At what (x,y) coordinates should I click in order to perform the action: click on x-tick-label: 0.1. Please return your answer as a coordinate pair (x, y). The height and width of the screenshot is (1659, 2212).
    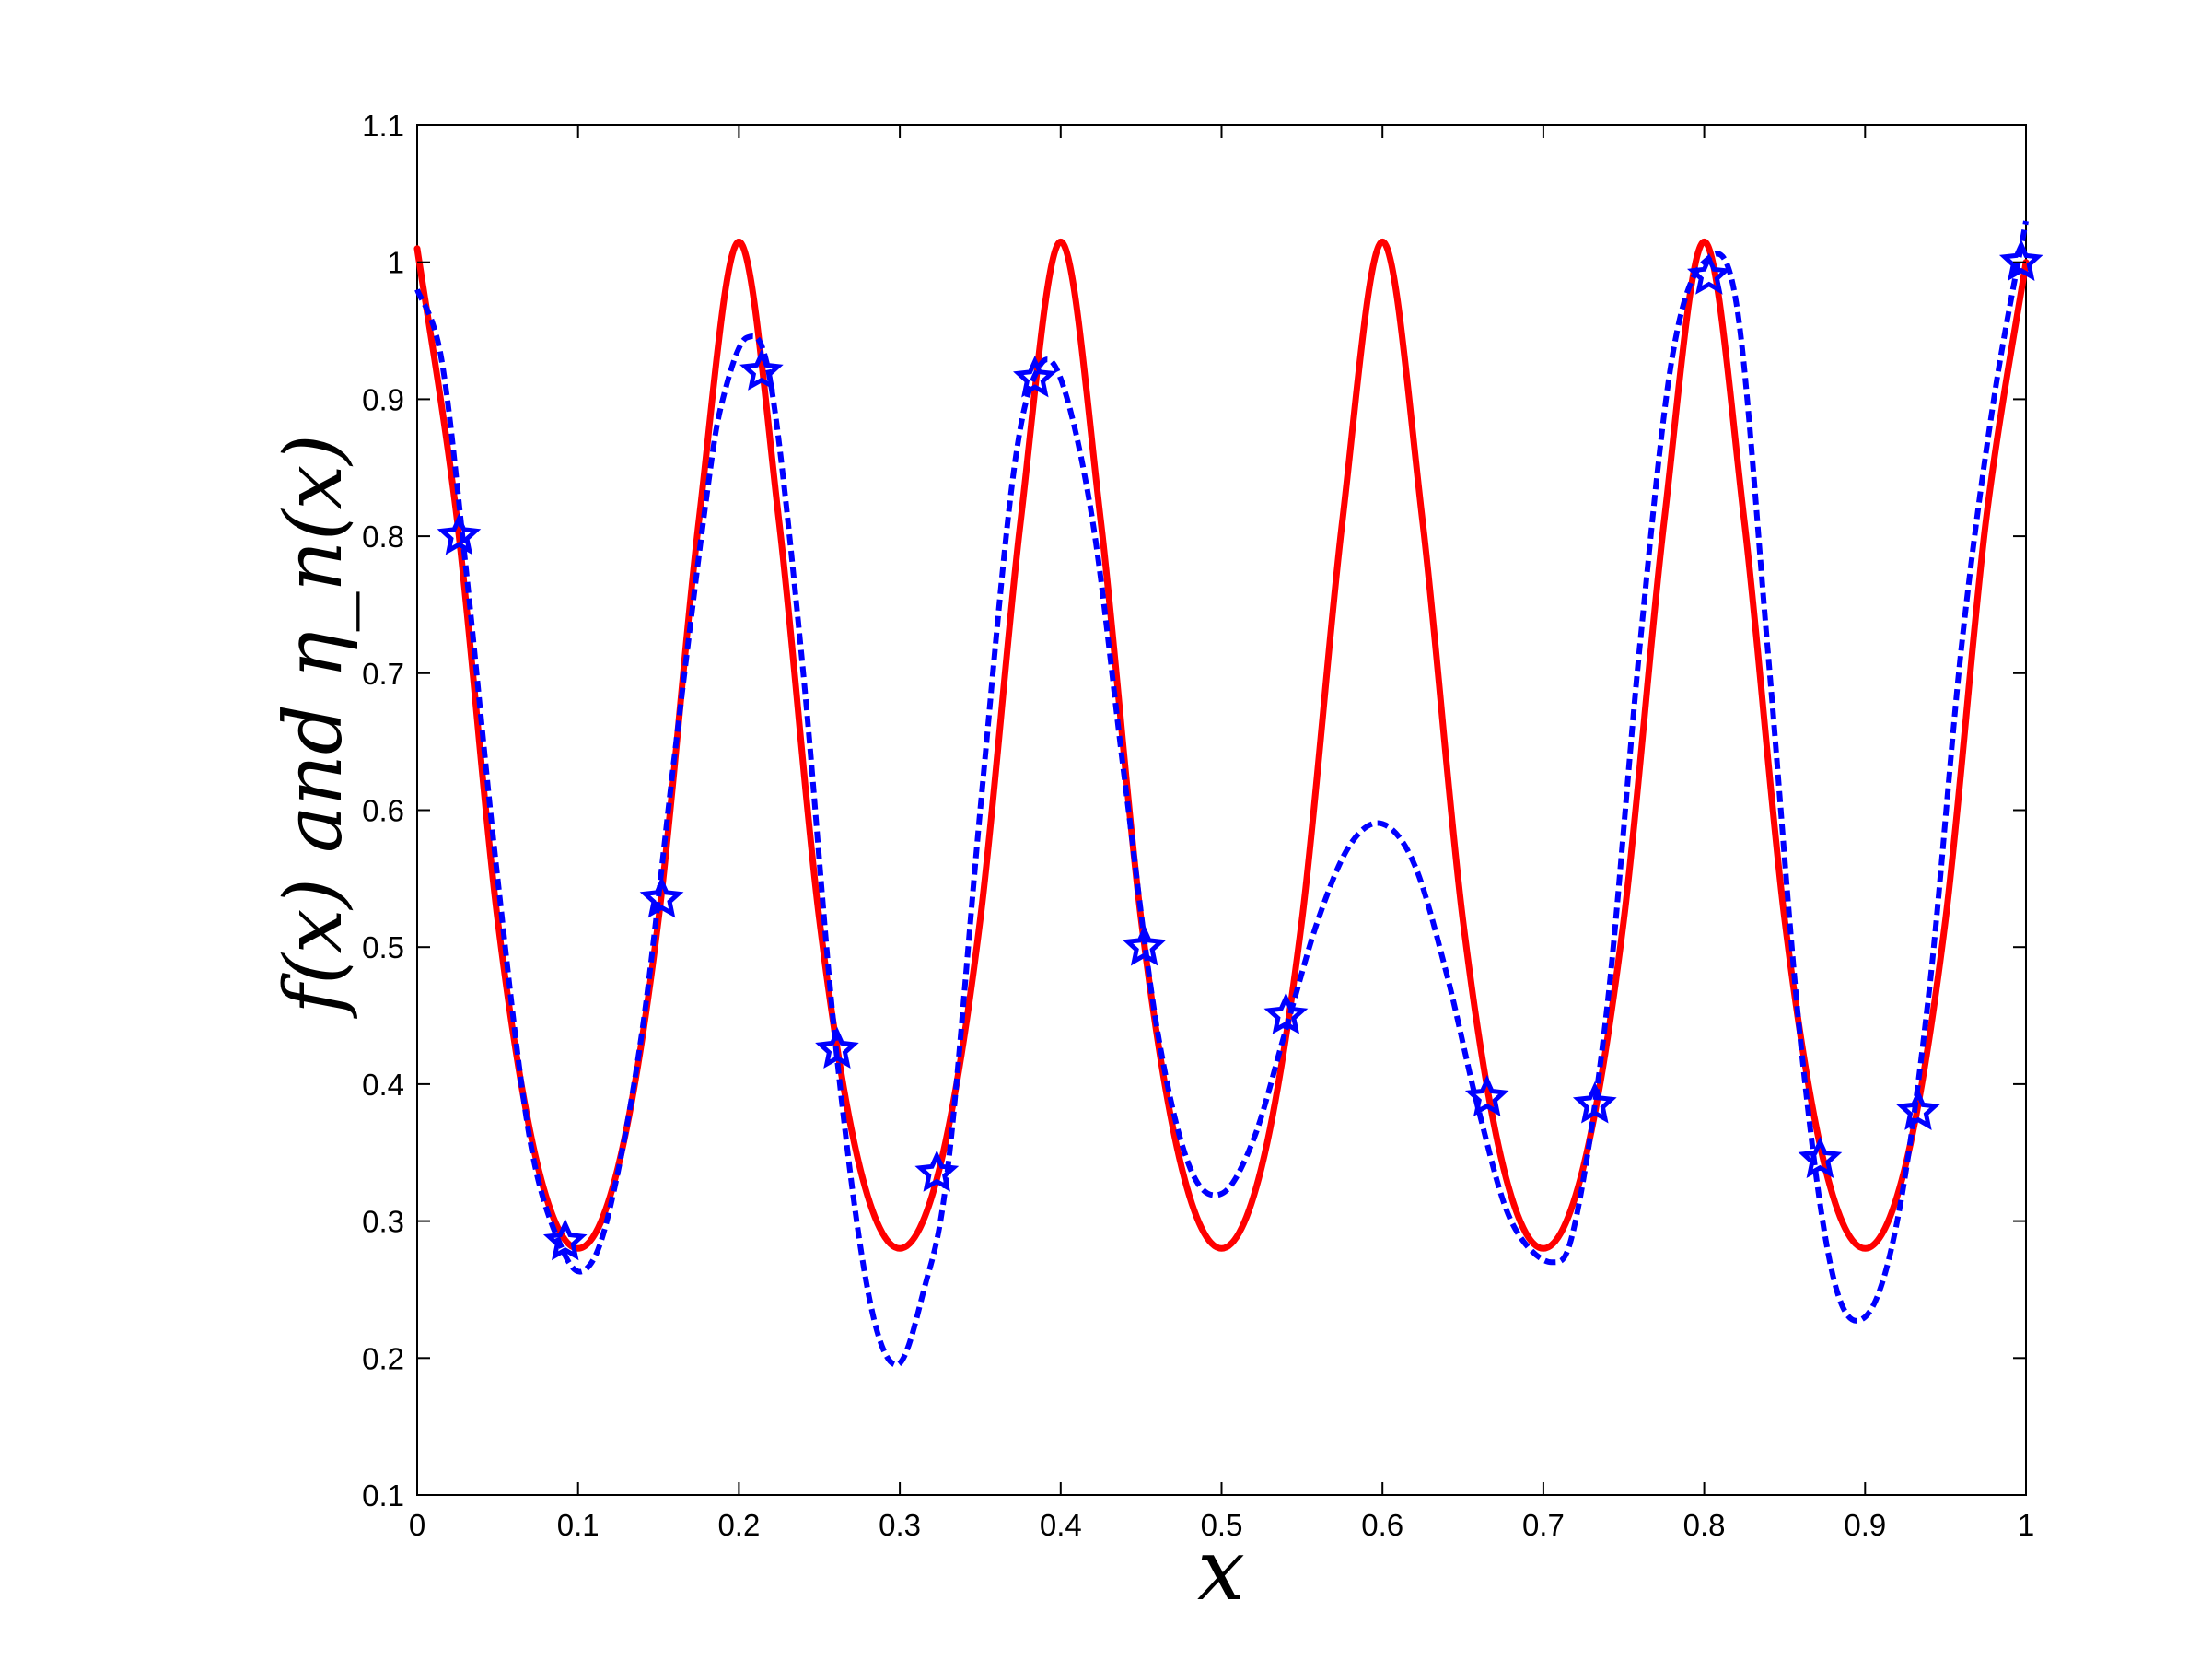
    Looking at the image, I should click on (578, 1525).